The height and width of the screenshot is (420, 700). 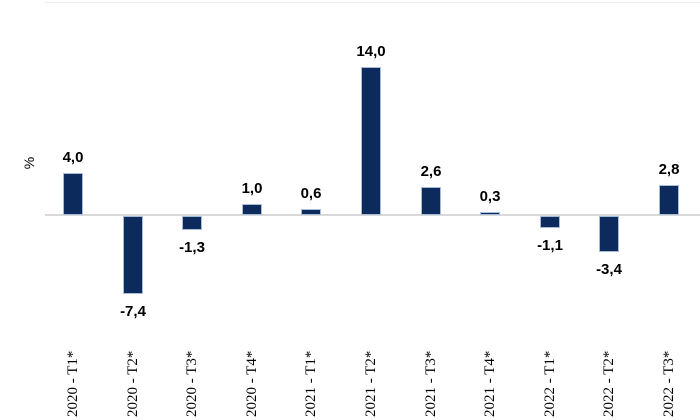 I want to click on x-tick-label: 2021 - T1*, so click(x=311, y=383).